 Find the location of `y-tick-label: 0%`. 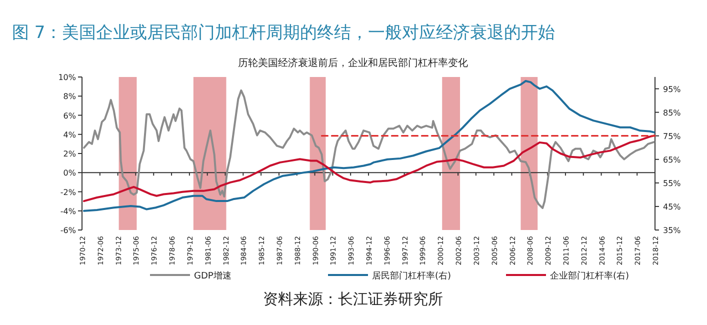

y-tick-label: 0% is located at coordinates (69, 173).